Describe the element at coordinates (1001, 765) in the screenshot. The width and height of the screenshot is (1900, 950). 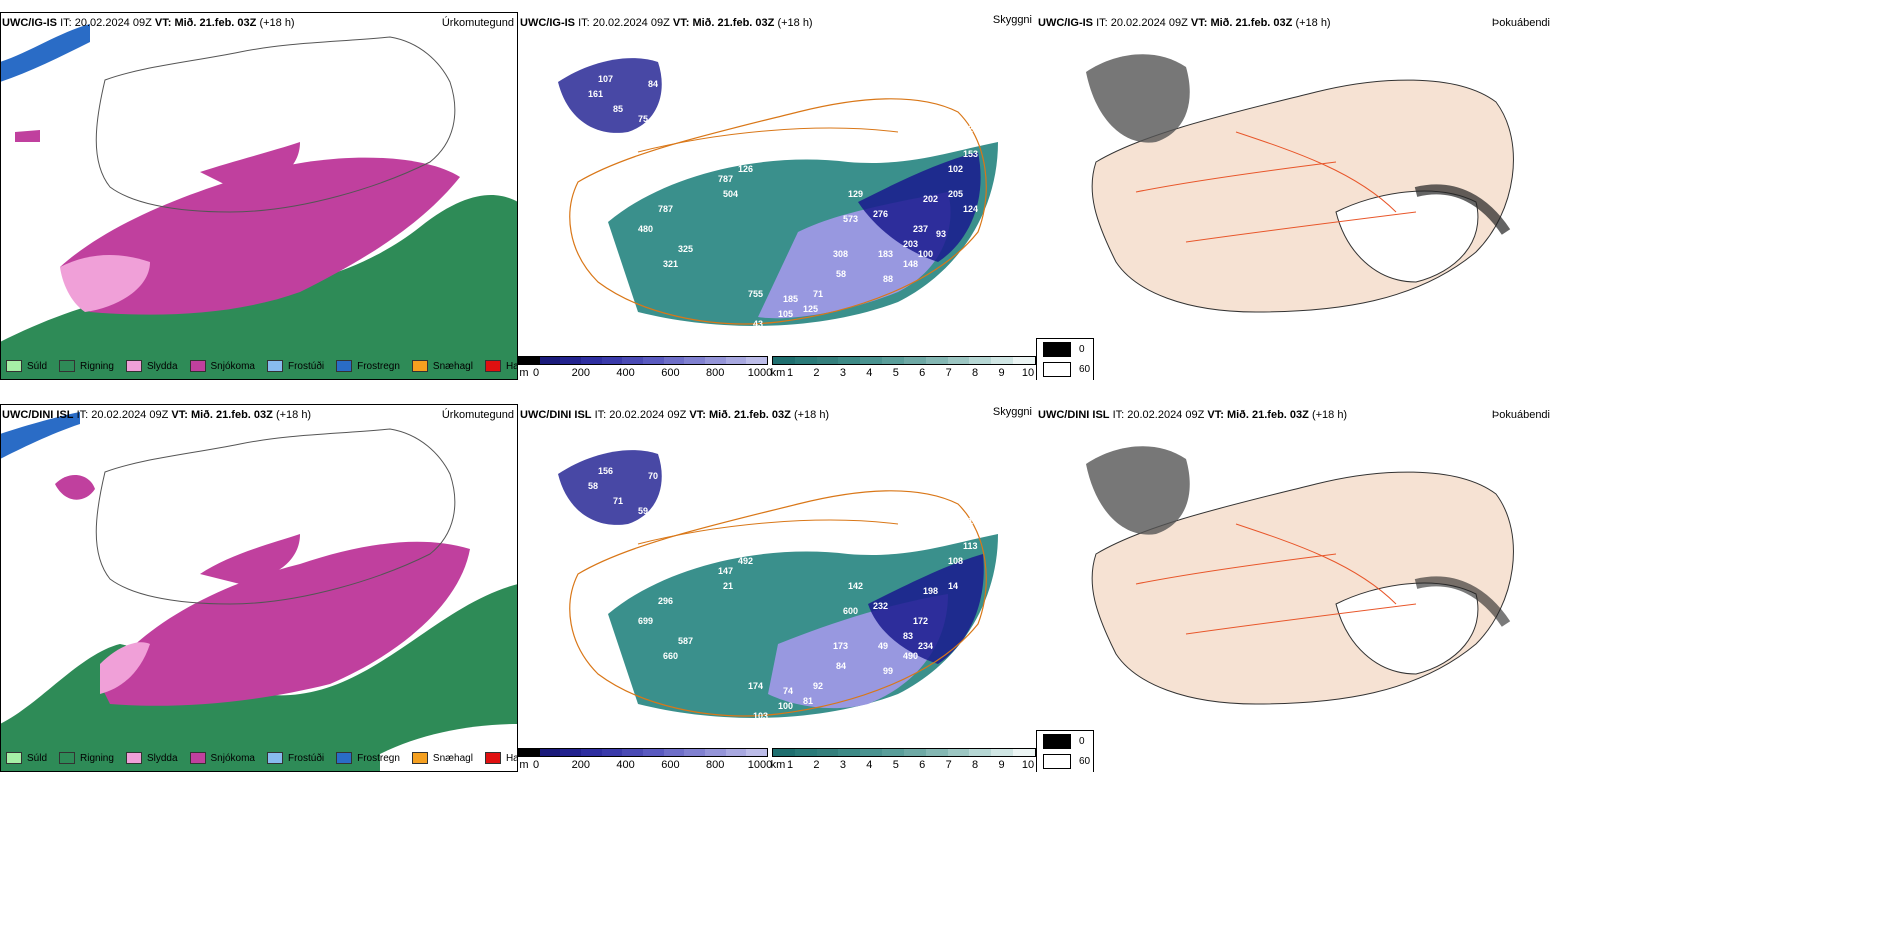
I see `colorbar-tick-label: 9` at that location.